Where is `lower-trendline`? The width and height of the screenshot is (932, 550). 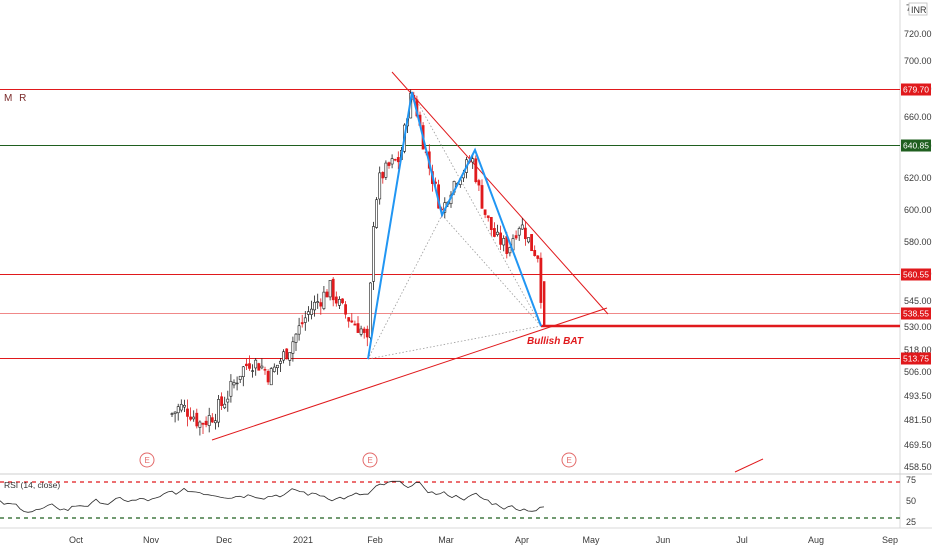
lower-trendline is located at coordinates (409, 374).